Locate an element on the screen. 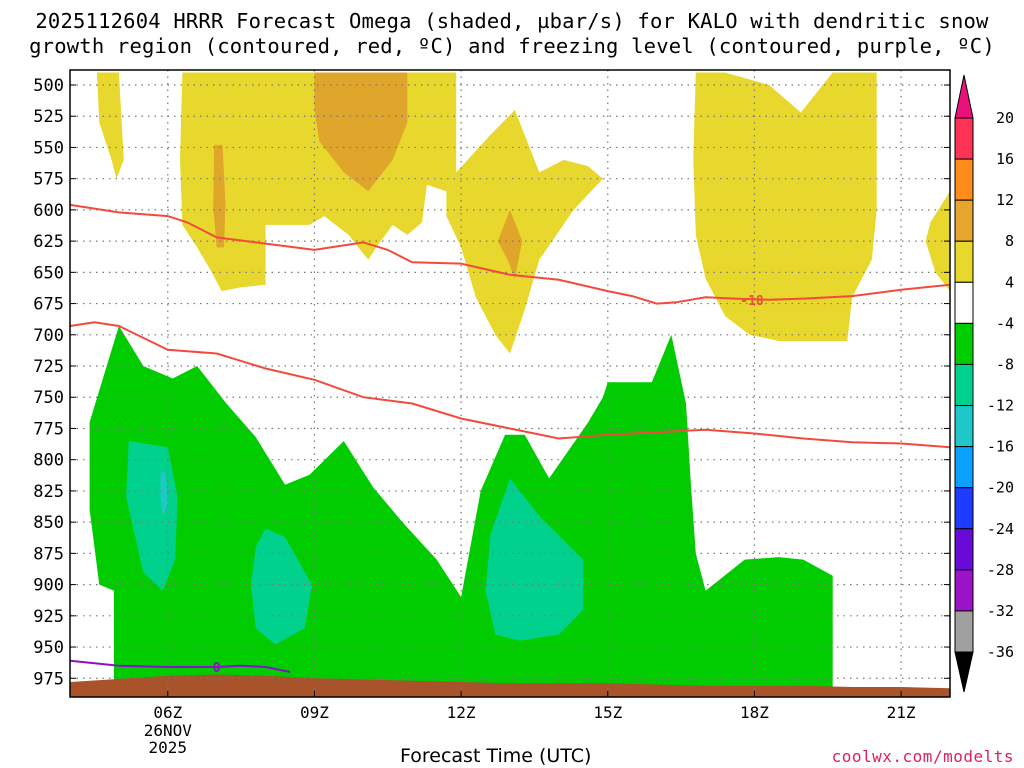 The height and width of the screenshot is (768, 1024). x-tick-label-06Z: 06Z is located at coordinates (167, 712).